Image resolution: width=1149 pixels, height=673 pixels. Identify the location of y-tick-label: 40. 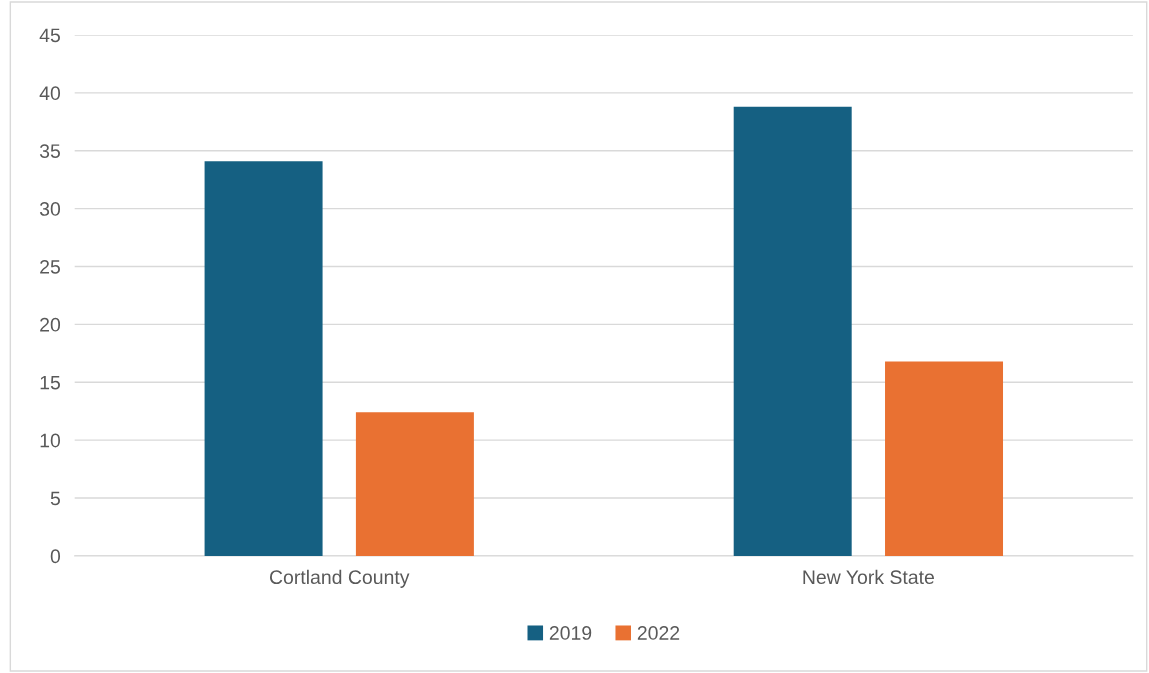
(50, 93).